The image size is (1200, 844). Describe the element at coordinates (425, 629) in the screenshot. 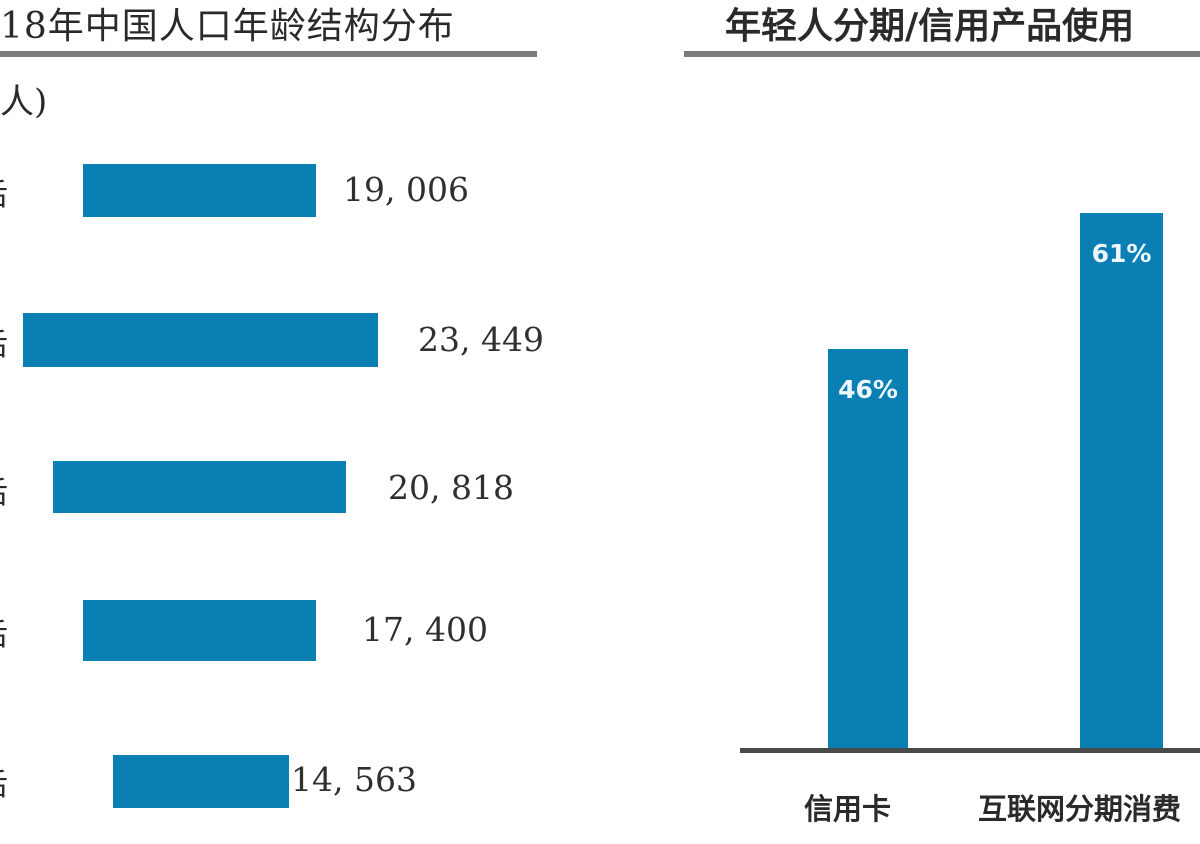

I see `bar-value-label: 17, 400` at that location.